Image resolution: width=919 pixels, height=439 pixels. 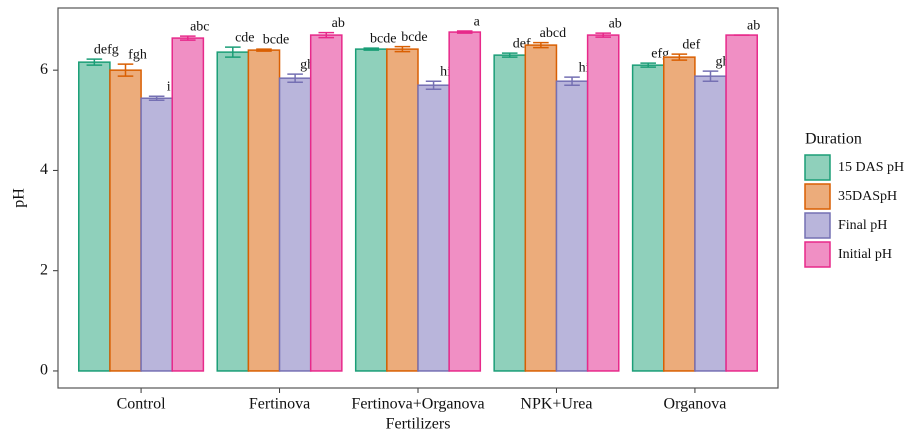 What do you see at coordinates (871, 167) in the screenshot?
I see `legend-label: 15 DAS pH` at bounding box center [871, 167].